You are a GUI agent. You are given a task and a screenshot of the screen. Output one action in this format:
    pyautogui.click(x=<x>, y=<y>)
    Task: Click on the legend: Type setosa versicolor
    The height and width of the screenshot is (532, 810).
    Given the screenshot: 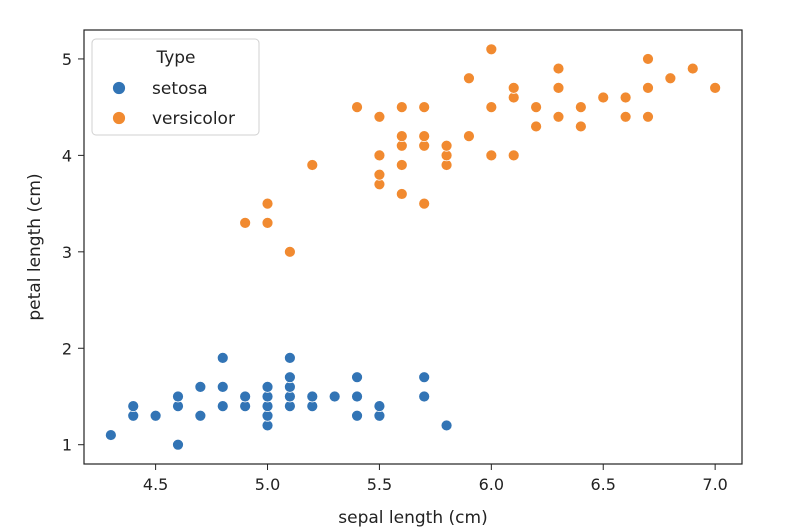 What is the action you would take?
    pyautogui.click(x=175, y=87)
    